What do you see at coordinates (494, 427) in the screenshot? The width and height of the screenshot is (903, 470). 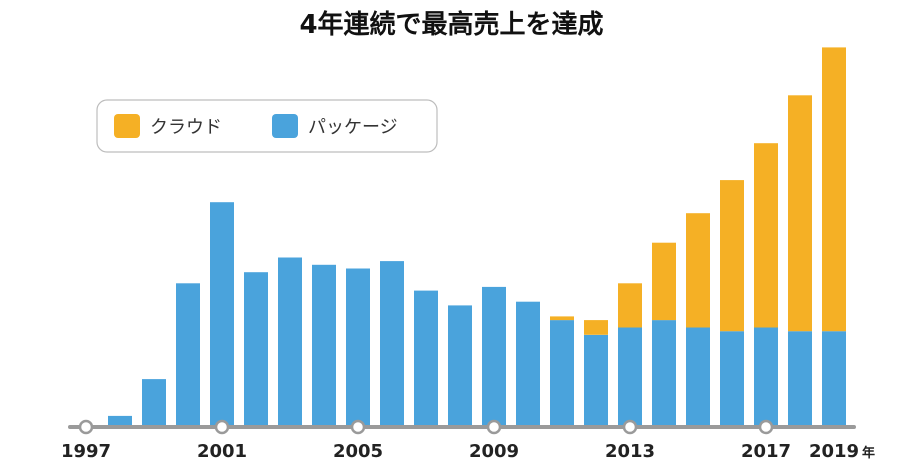 I see `x-tick-marker-2009` at bounding box center [494, 427].